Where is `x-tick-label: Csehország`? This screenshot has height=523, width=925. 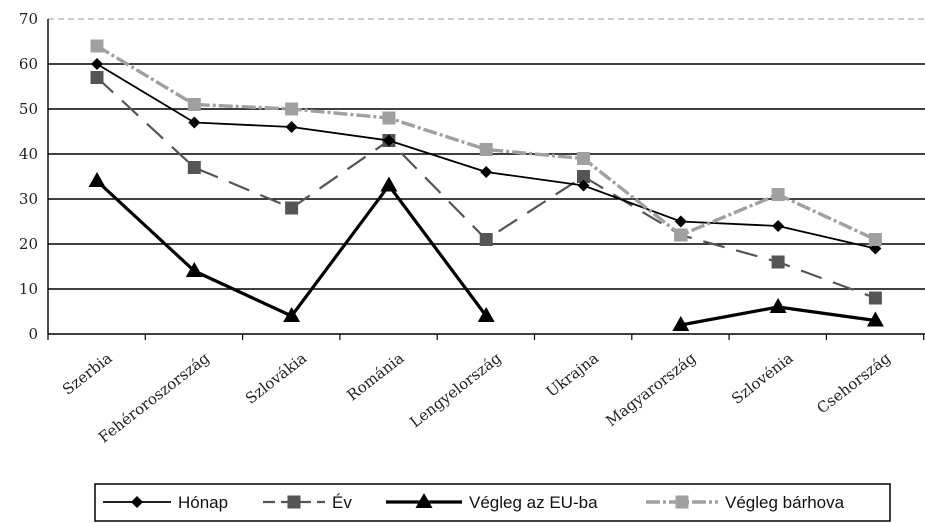
x-tick-label: Csehország is located at coordinates (853, 383).